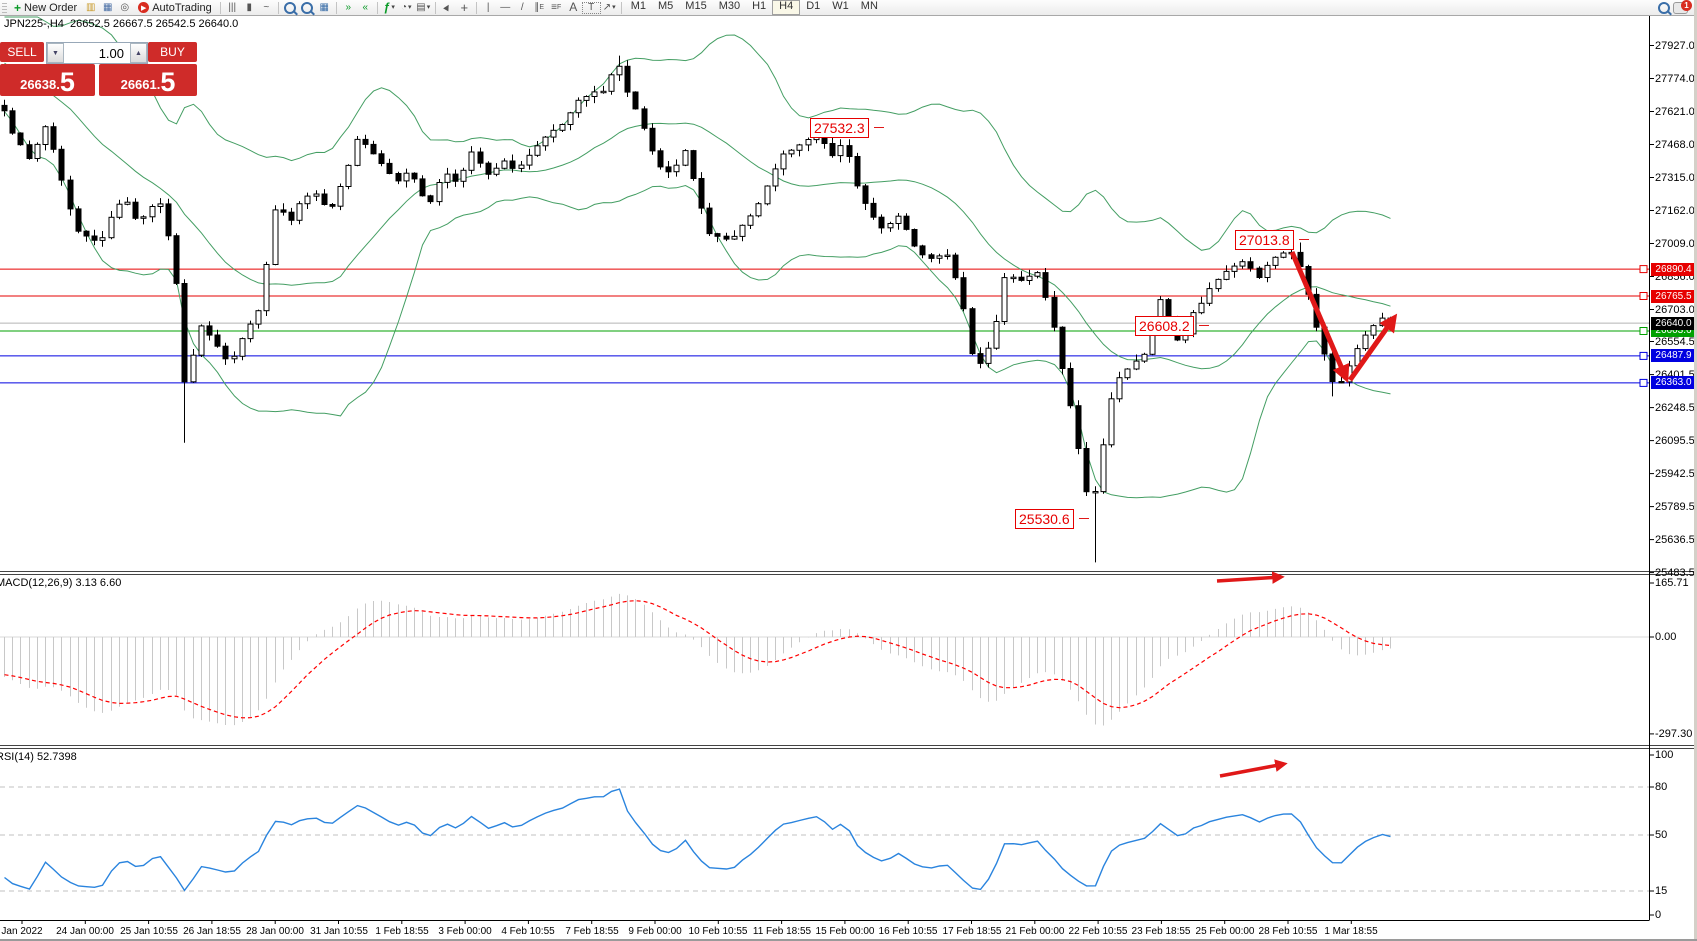 This screenshot has width=1697, height=941. Describe the element at coordinates (1672, 583) in the screenshot. I see `macd-axis-tick: 165.71` at that location.